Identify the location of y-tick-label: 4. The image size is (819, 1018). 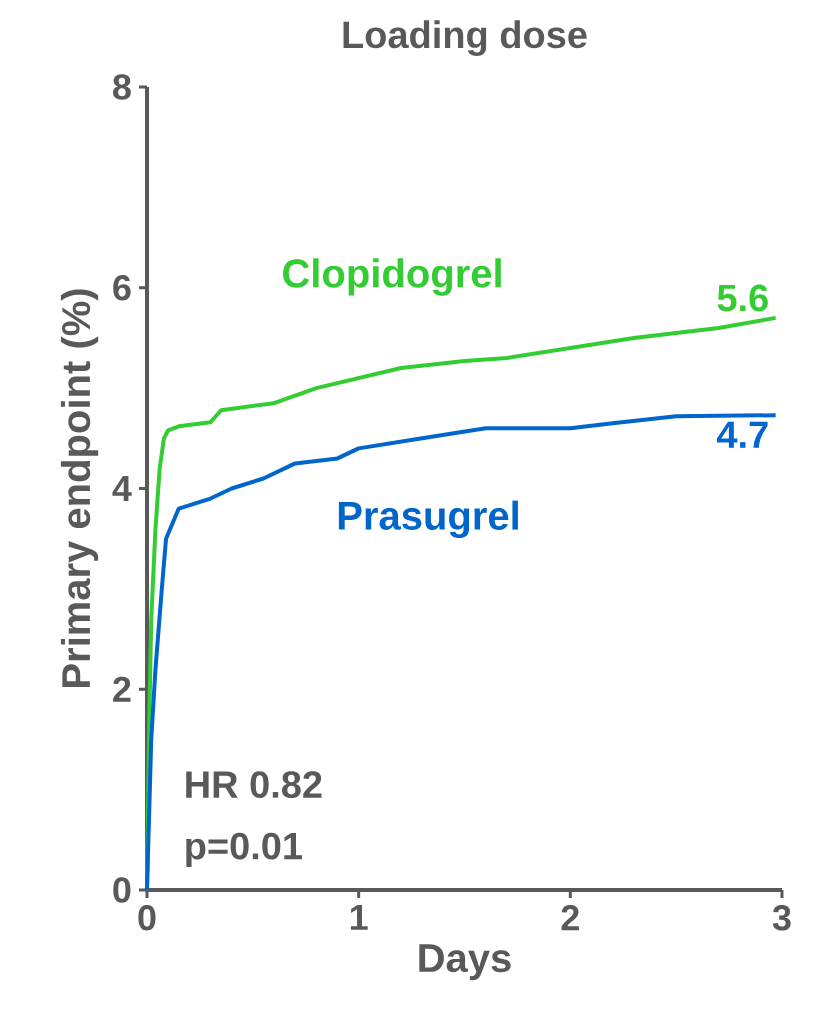
(122, 488).